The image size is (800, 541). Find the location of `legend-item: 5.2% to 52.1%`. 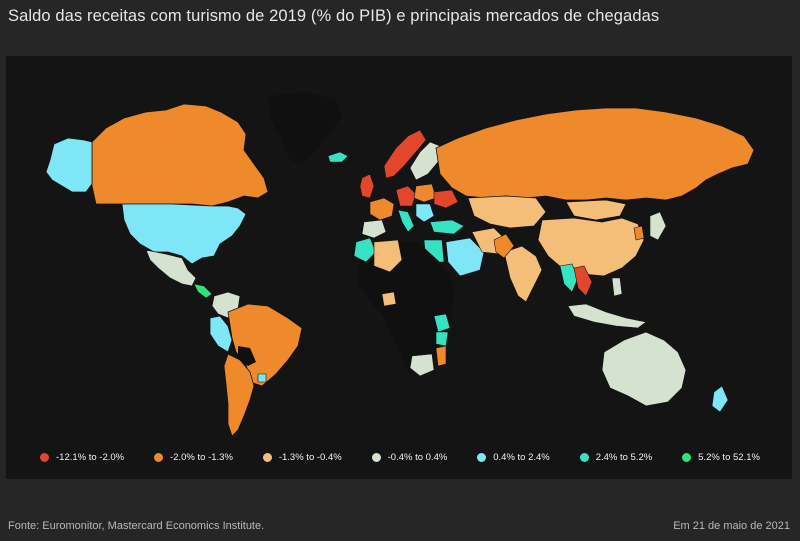

legend-item: 5.2% to 52.1% is located at coordinates (721, 457).